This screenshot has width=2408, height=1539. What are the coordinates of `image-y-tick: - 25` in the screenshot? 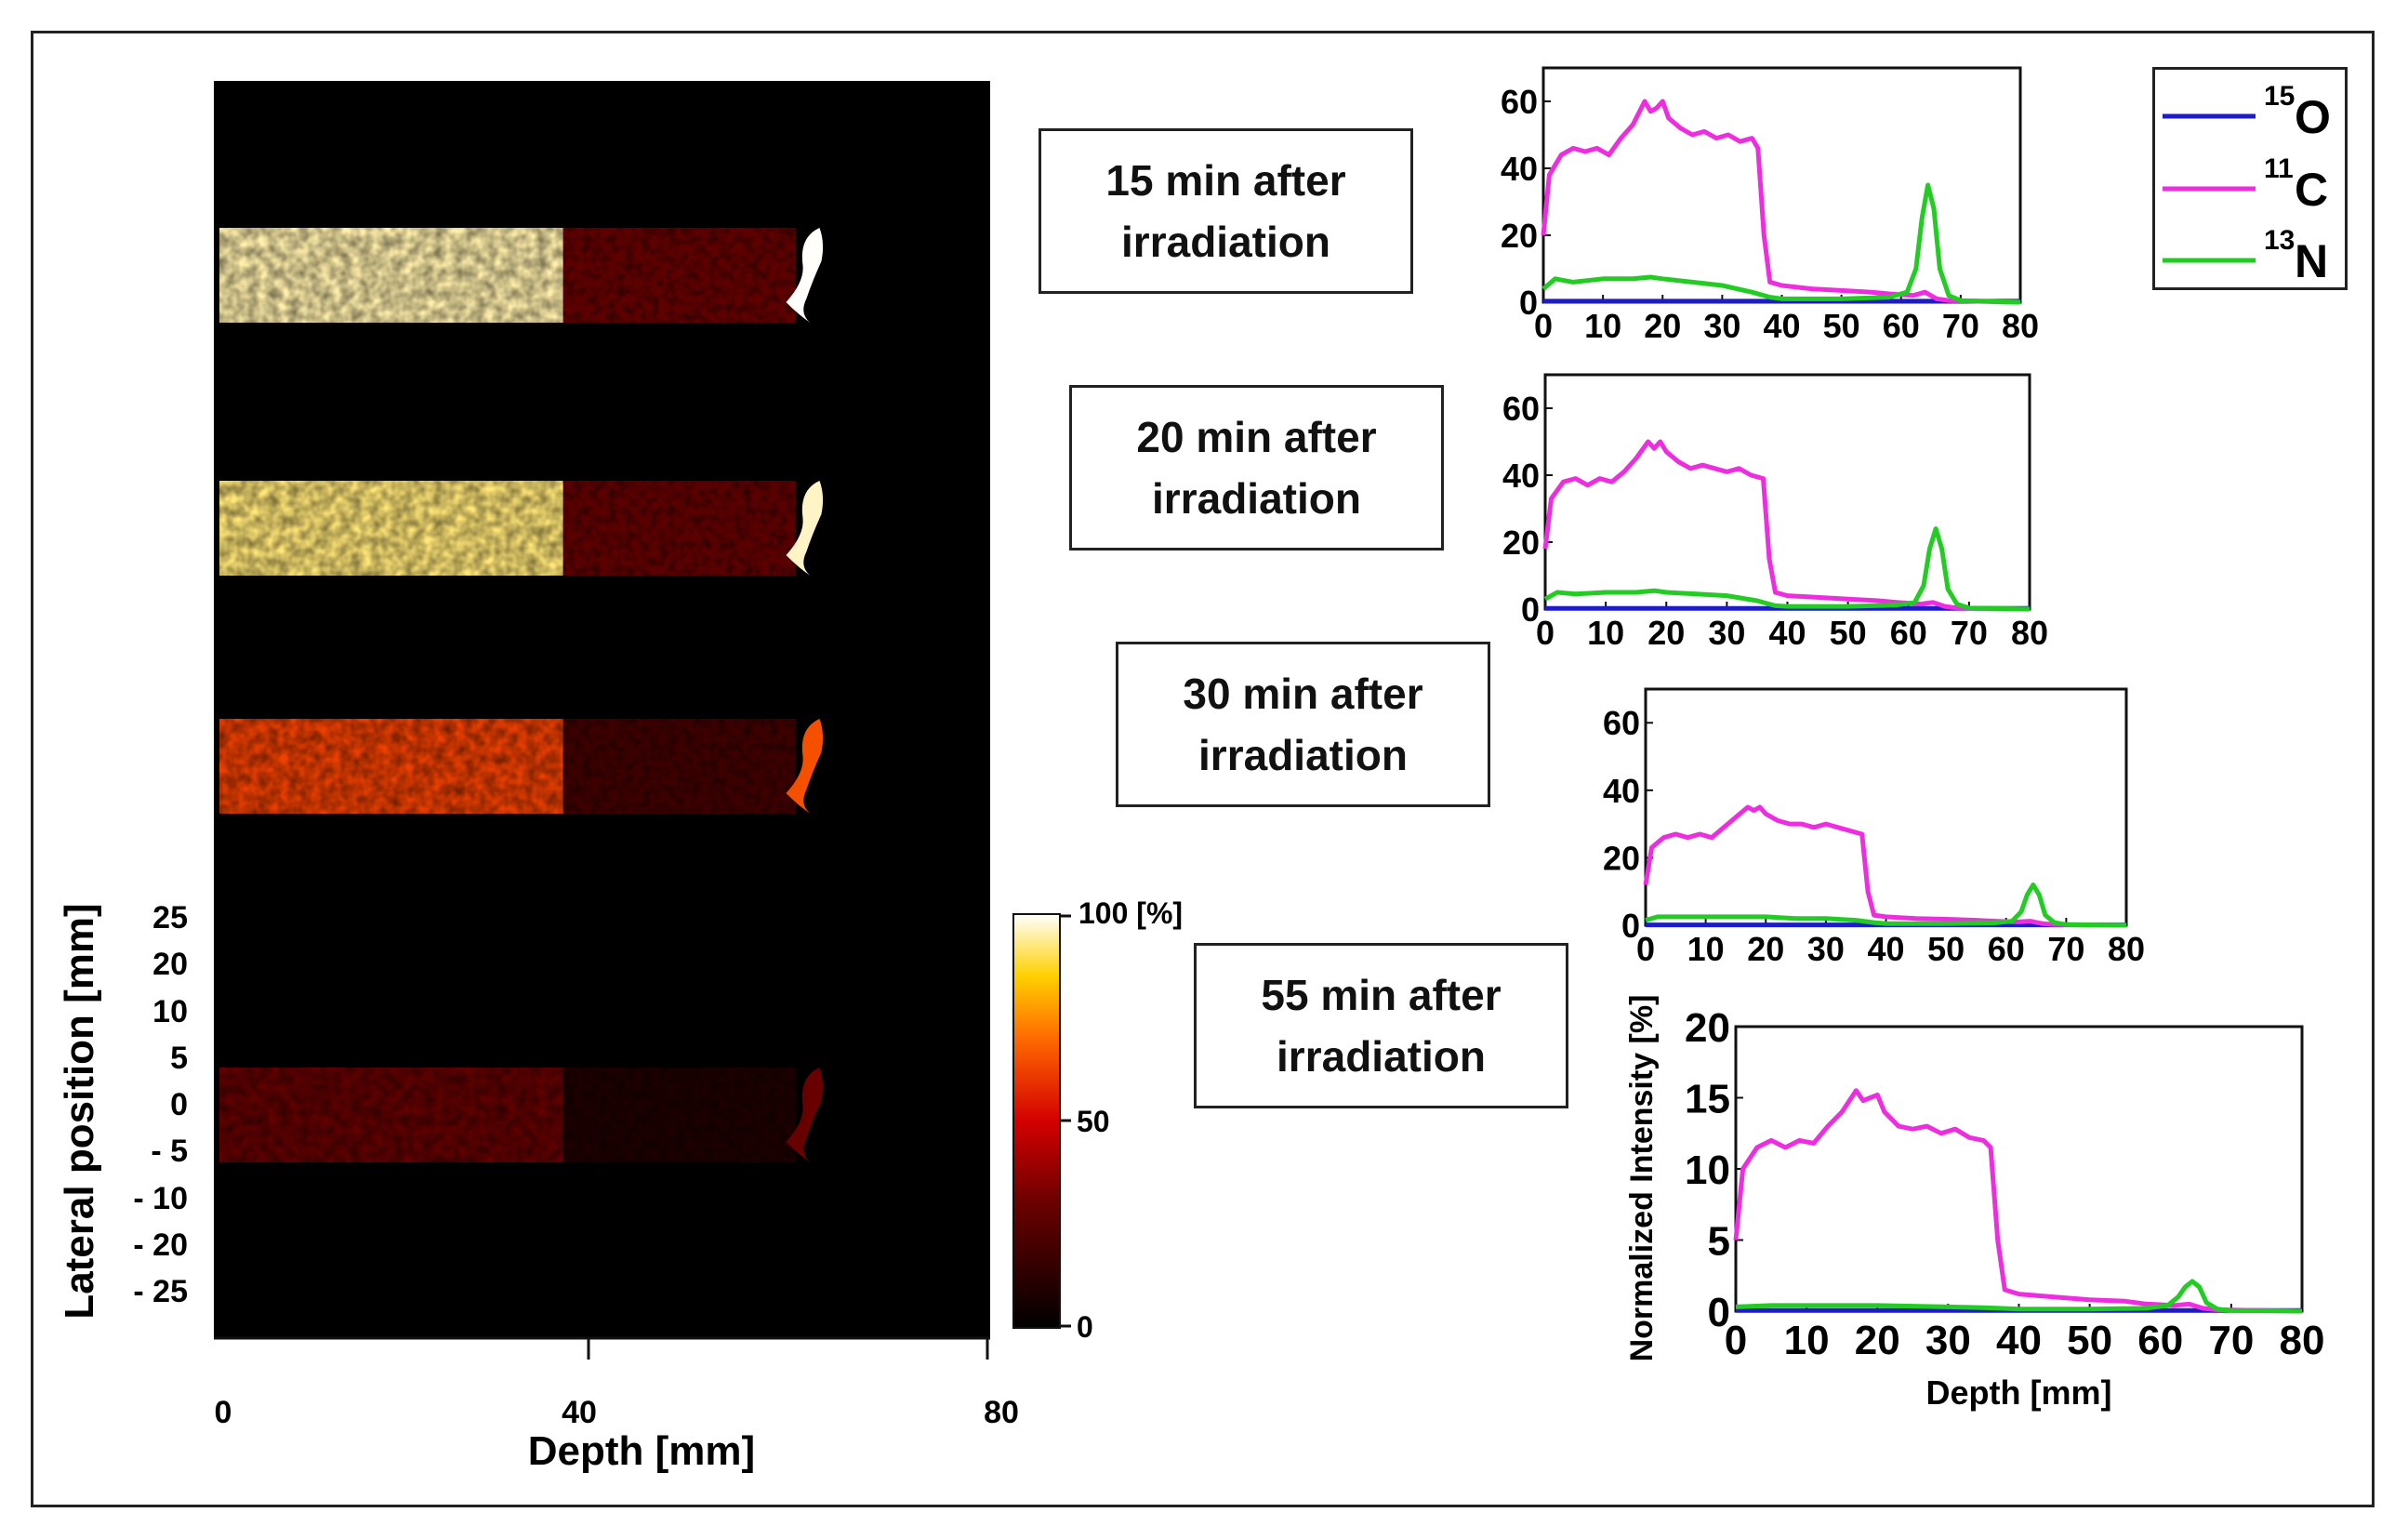 It's located at (160, 1291).